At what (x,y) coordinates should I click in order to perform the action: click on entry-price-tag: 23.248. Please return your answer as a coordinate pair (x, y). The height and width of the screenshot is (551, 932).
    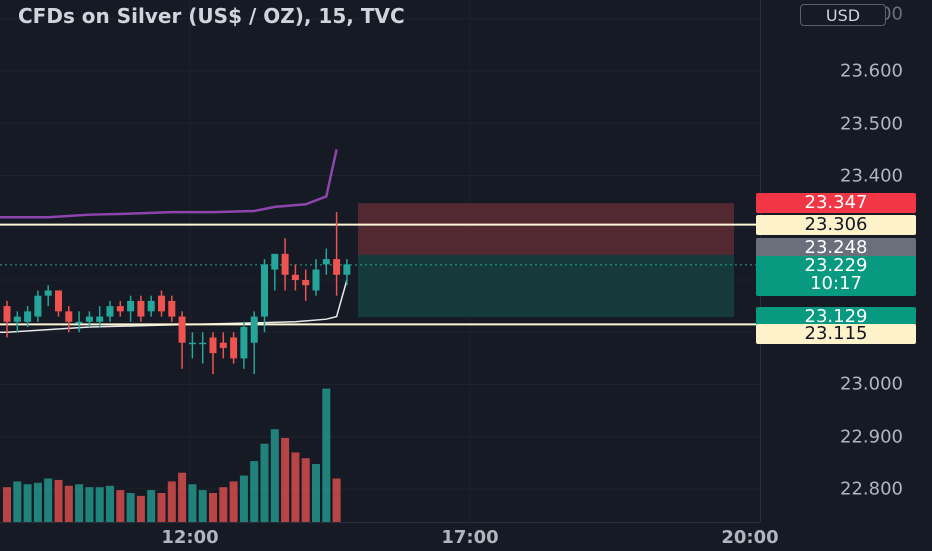
    Looking at the image, I should click on (836, 248).